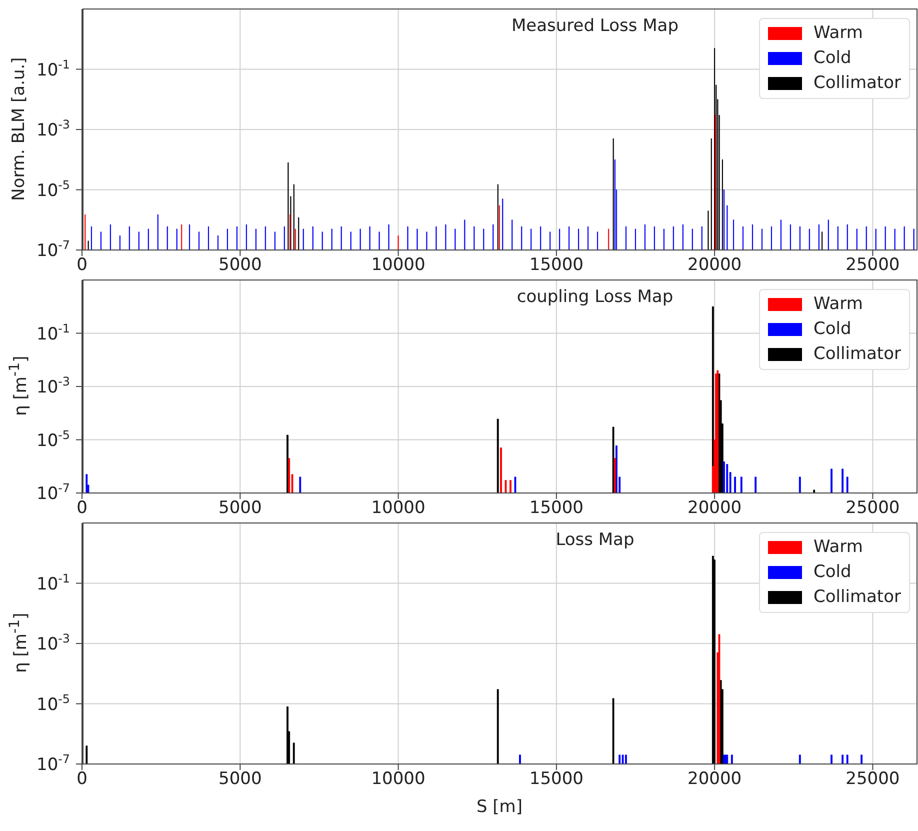  What do you see at coordinates (595, 540) in the screenshot?
I see `chart-title: Loss Map` at bounding box center [595, 540].